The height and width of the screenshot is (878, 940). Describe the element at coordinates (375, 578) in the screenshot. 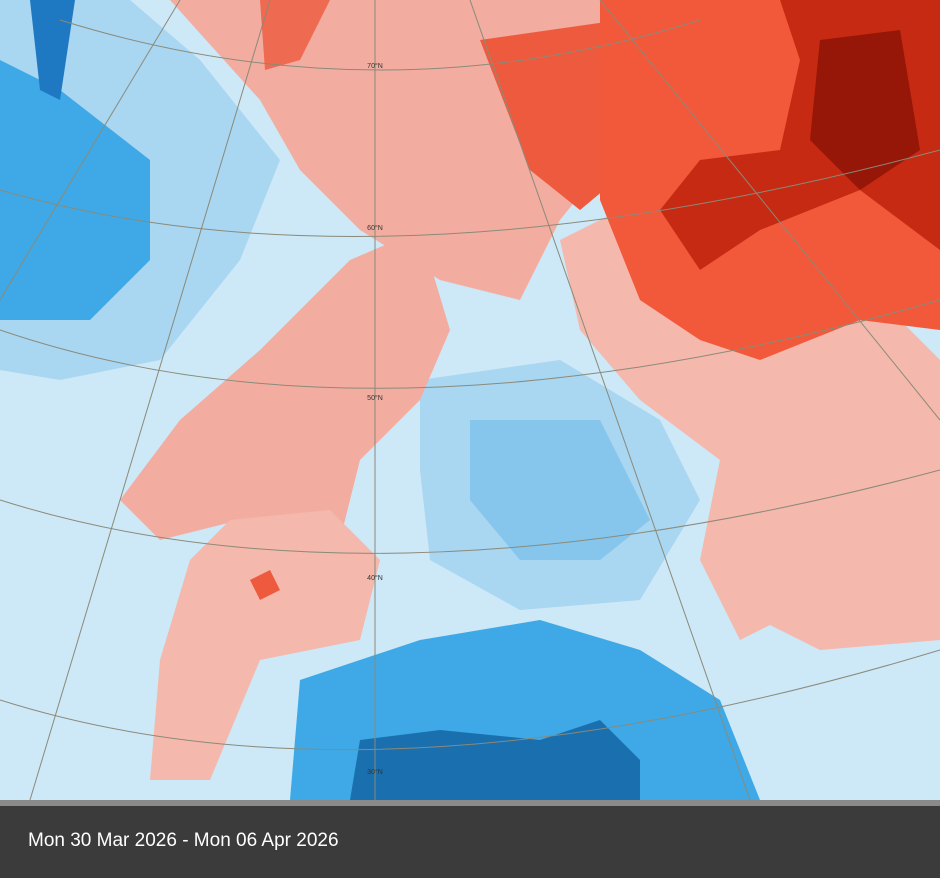

I see `latitude-label: 40°N` at that location.